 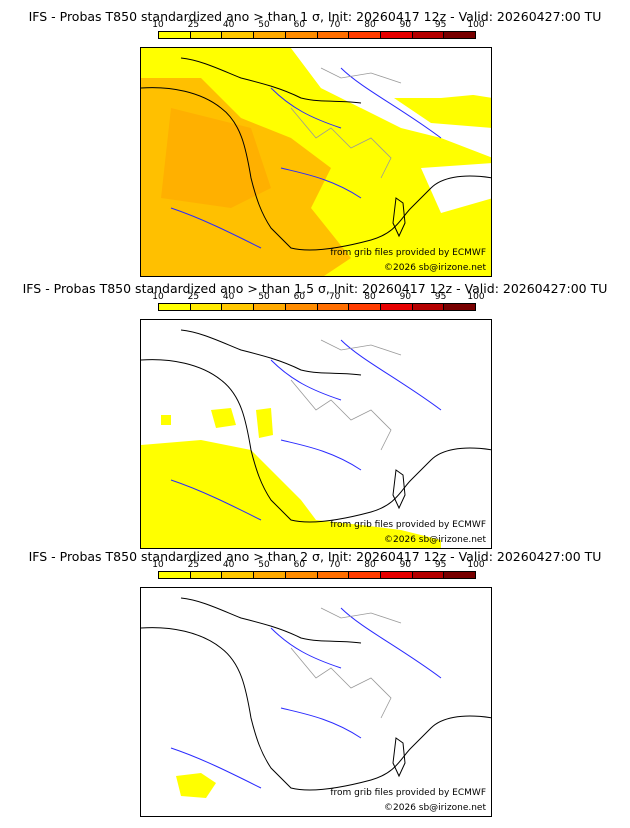 What do you see at coordinates (264, 423) in the screenshot?
I see `prob-area-low3` at bounding box center [264, 423].